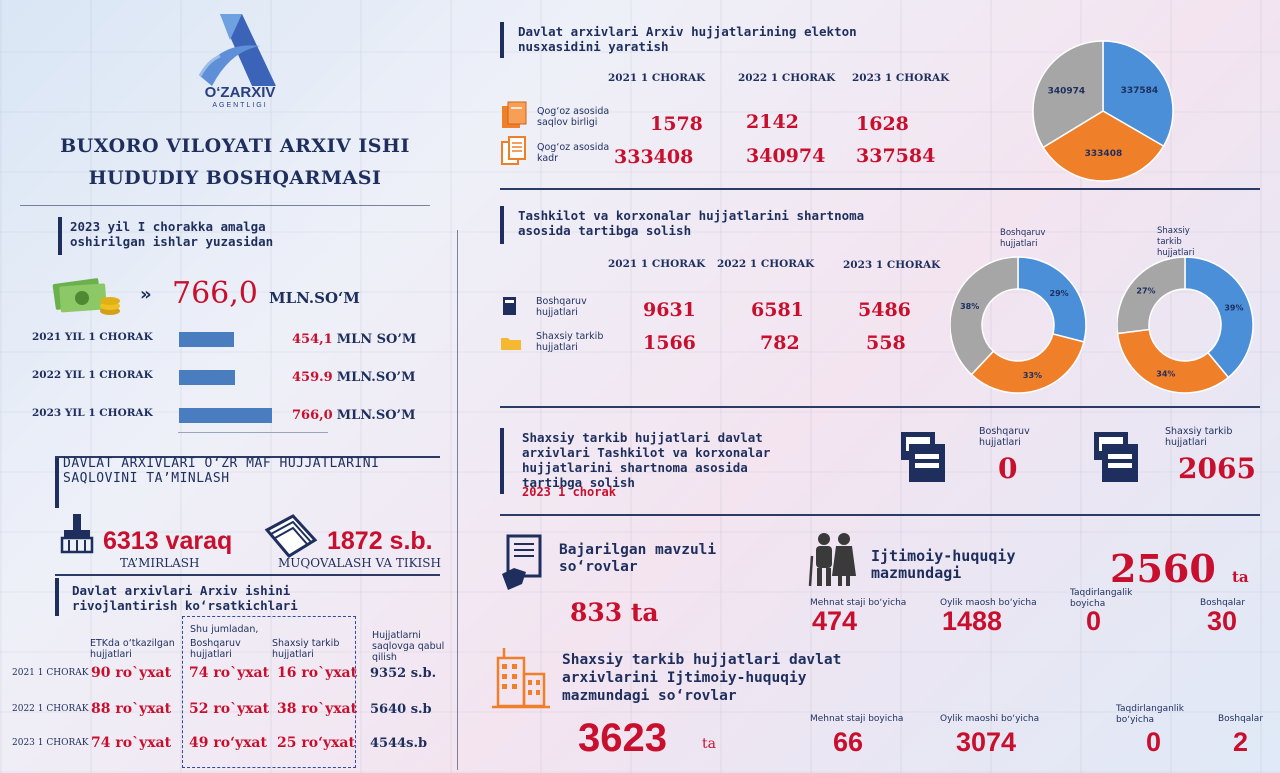 This screenshot has width=1280, height=773. What do you see at coordinates (676, 124) in the screenshot?
I see `digital-cell: 1578` at bounding box center [676, 124].